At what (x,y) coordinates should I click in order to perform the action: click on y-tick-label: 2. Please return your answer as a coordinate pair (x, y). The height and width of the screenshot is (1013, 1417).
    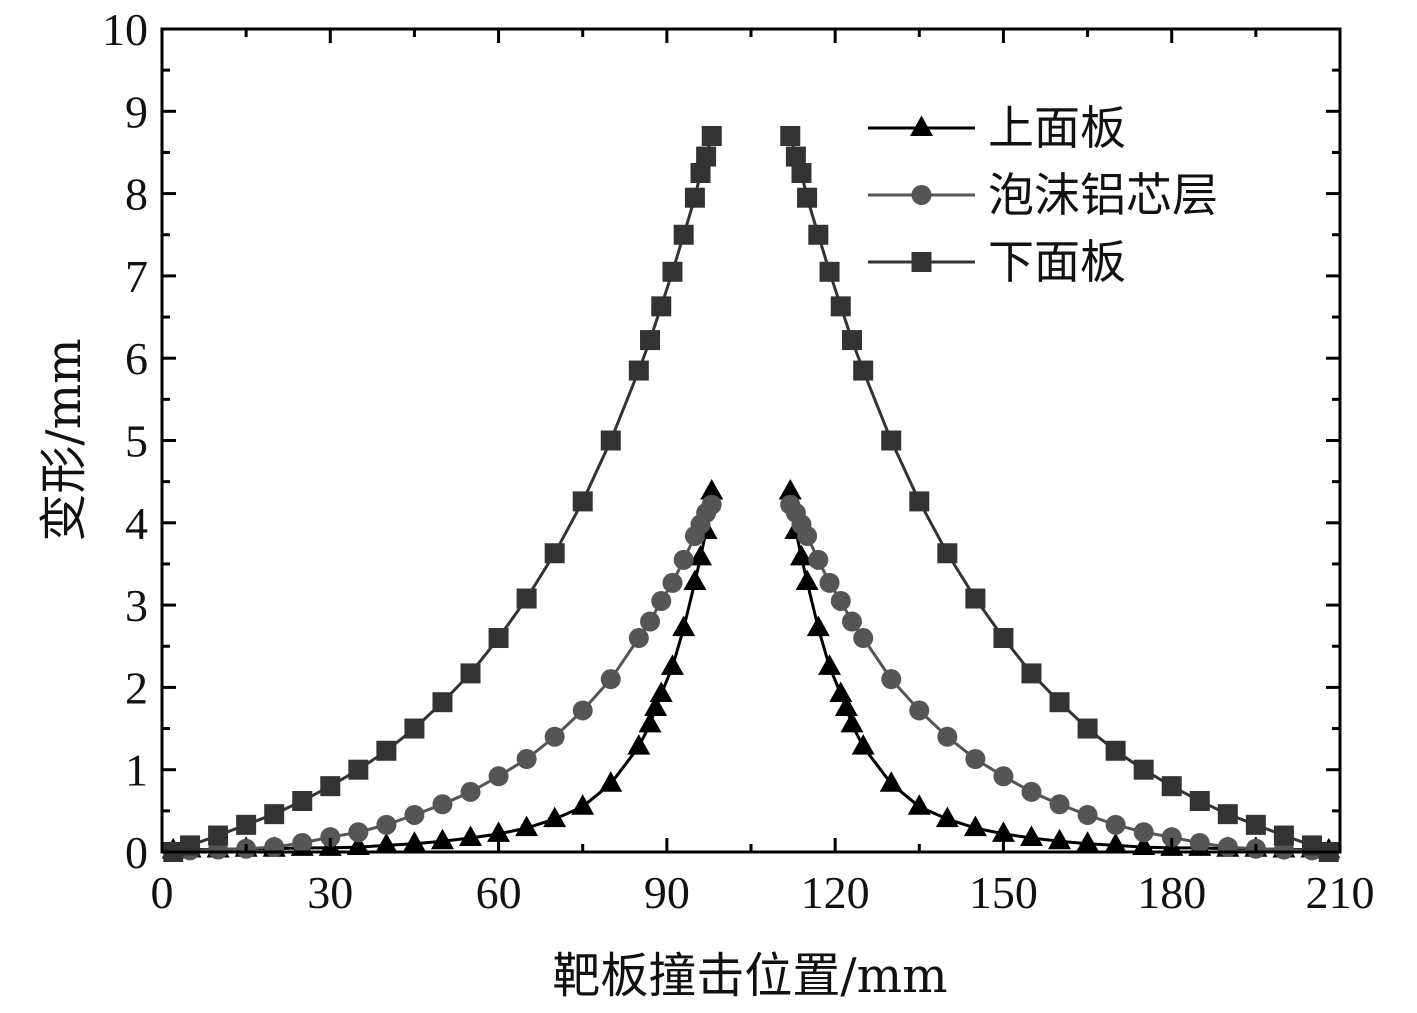
    Looking at the image, I should click on (136, 687).